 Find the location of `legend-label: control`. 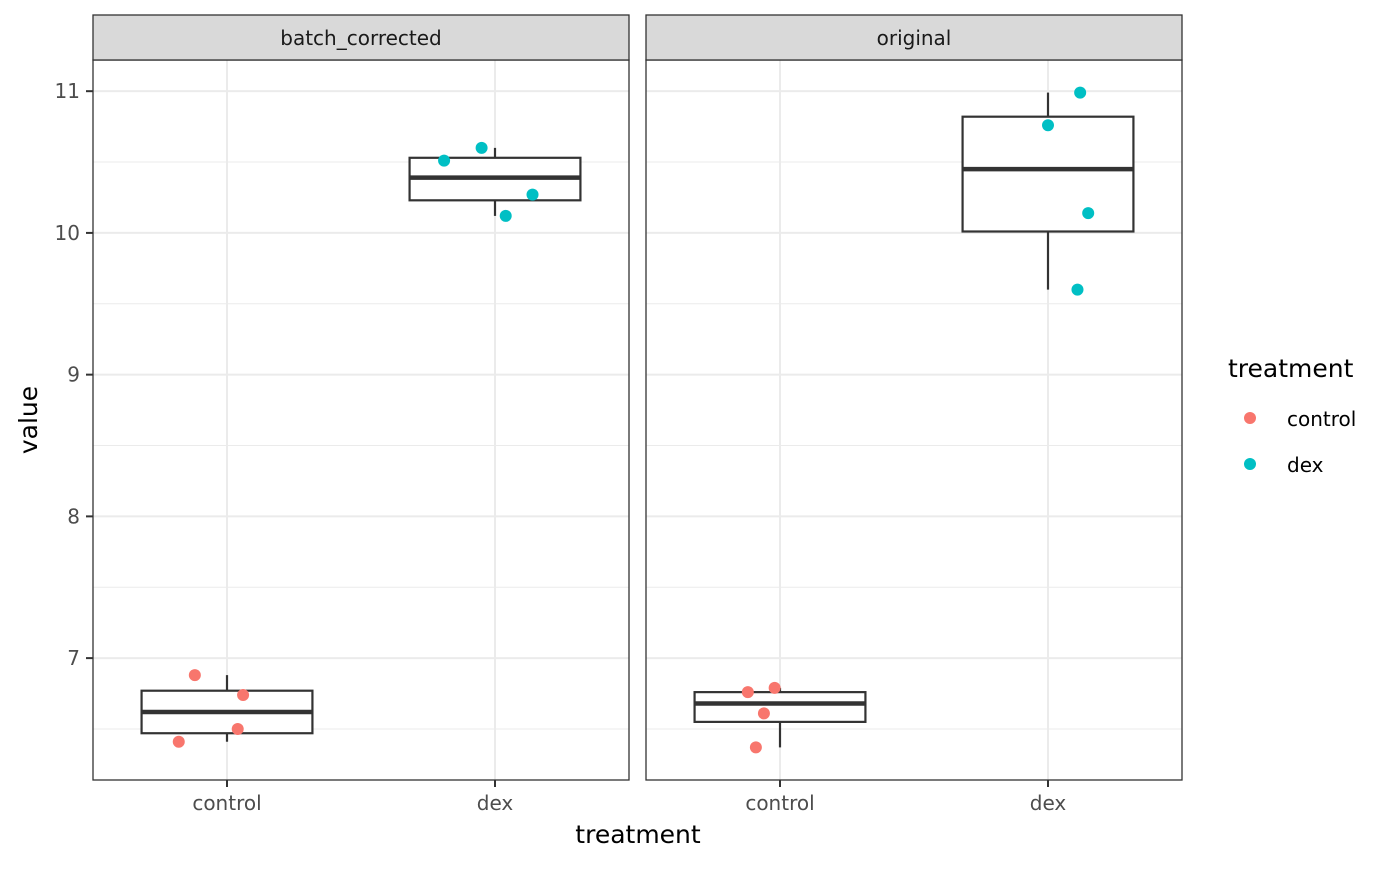

legend-label: control is located at coordinates (1321, 419).